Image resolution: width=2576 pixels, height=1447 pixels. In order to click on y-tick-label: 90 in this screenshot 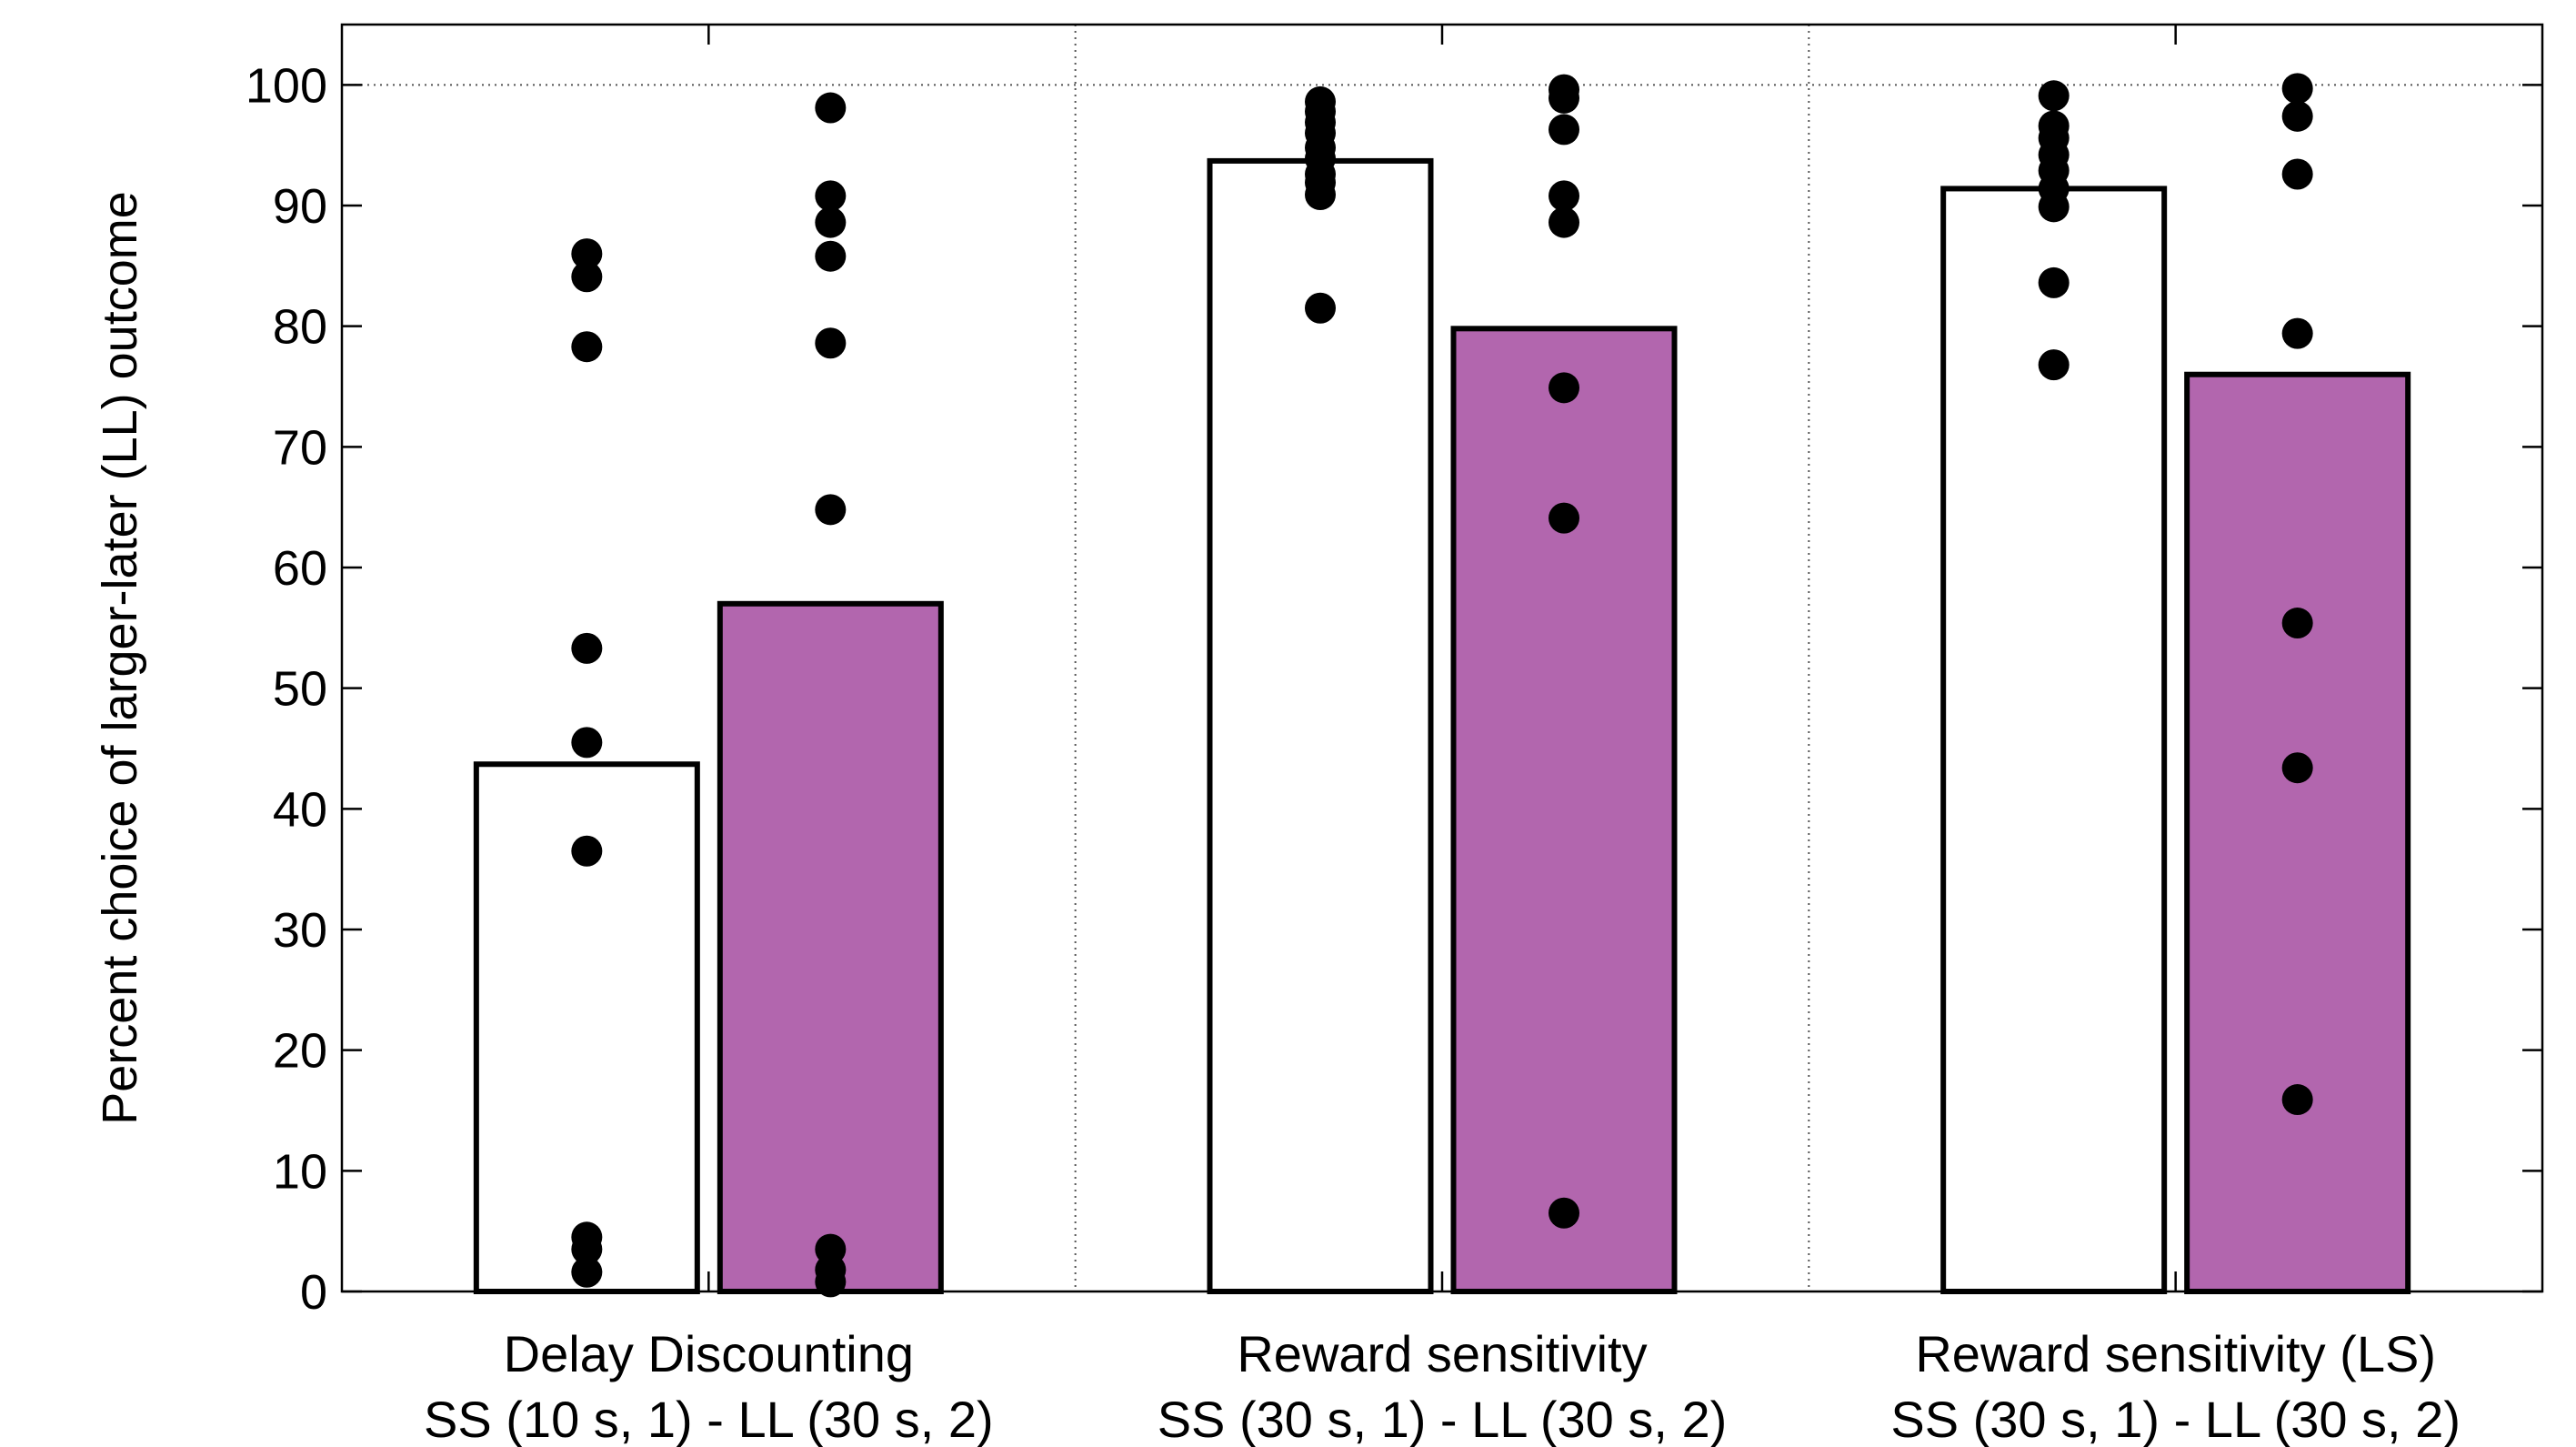, I will do `click(300, 206)`.